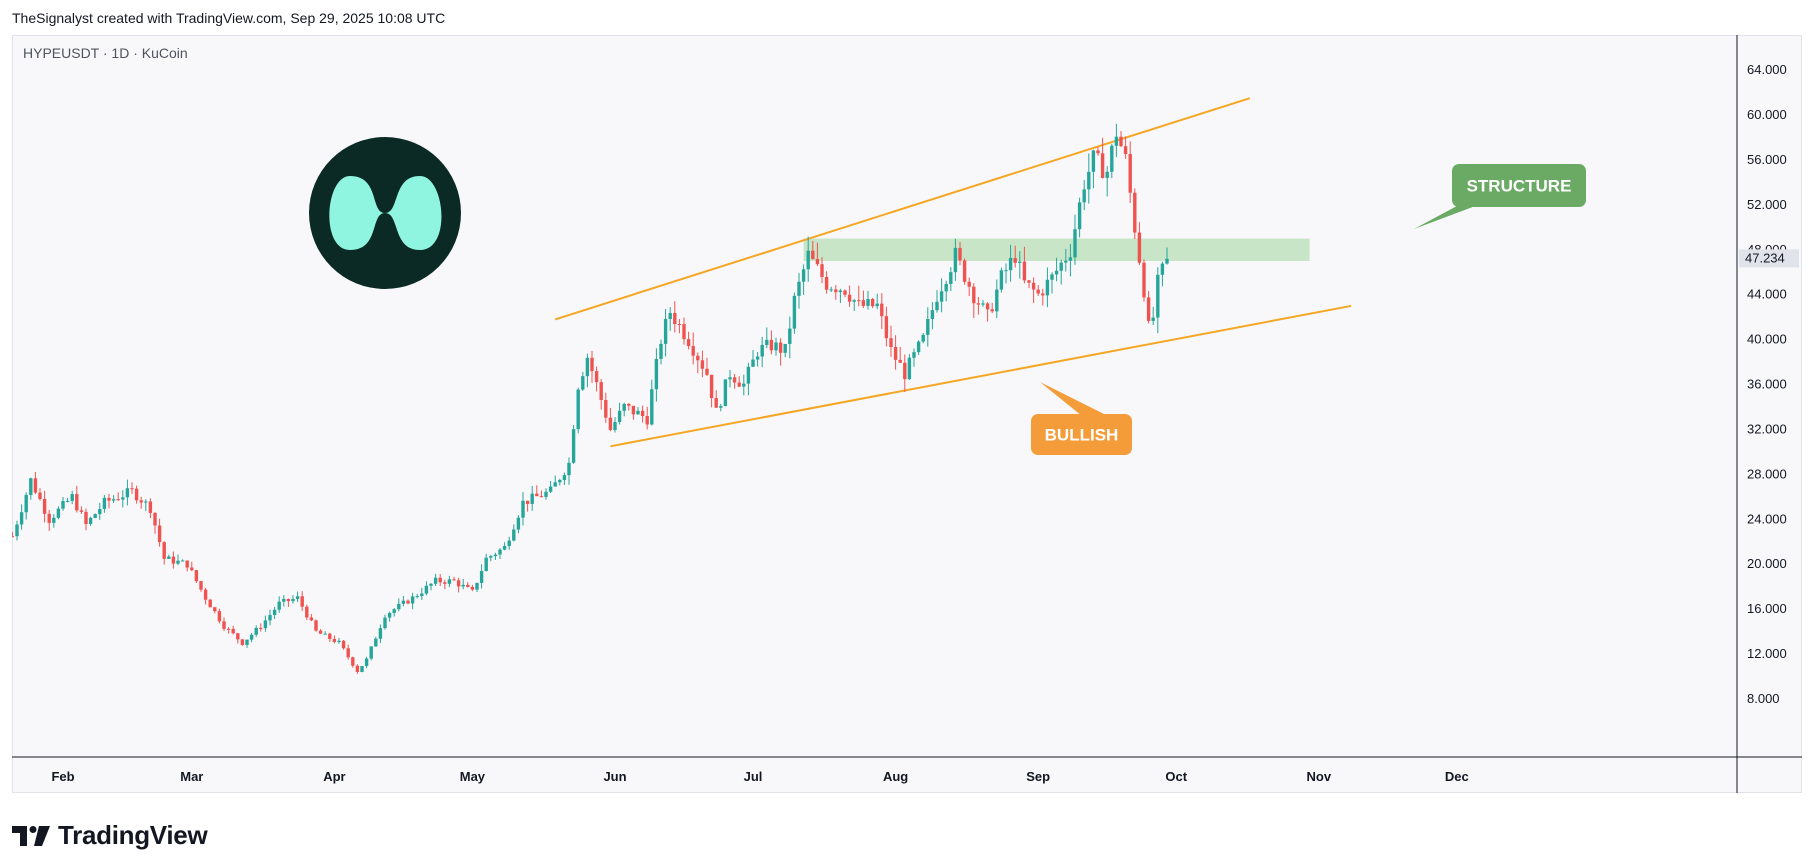 The image size is (1815, 868). I want to click on tradingview-logo: TradingView, so click(110, 835).